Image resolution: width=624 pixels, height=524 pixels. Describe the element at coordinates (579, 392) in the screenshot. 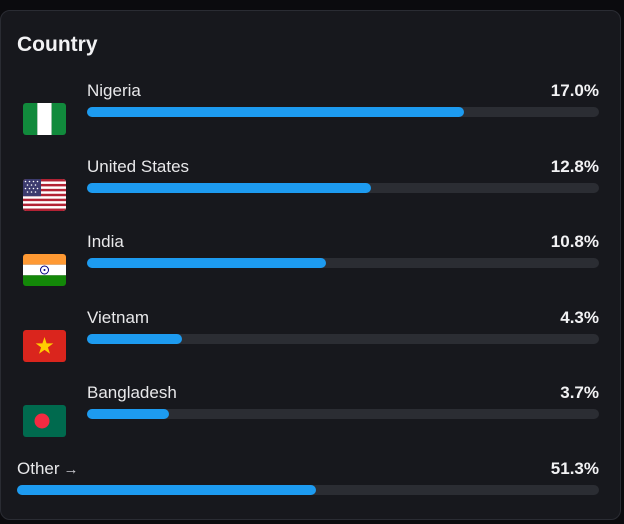

I see `country-percent: 3.7%` at that location.